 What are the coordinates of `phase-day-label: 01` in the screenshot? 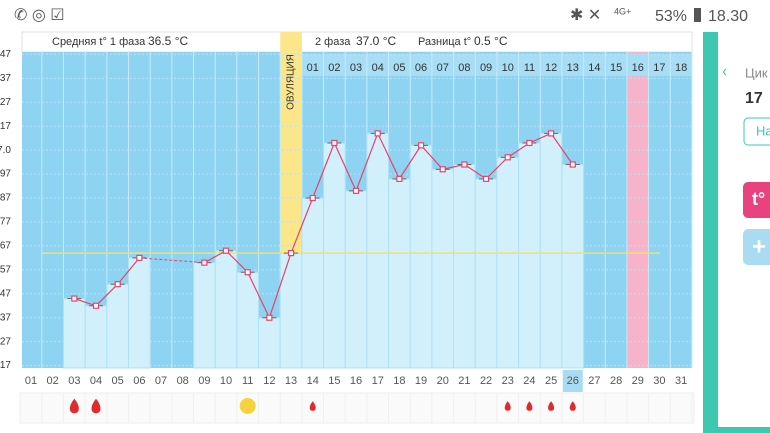 It's located at (313, 68).